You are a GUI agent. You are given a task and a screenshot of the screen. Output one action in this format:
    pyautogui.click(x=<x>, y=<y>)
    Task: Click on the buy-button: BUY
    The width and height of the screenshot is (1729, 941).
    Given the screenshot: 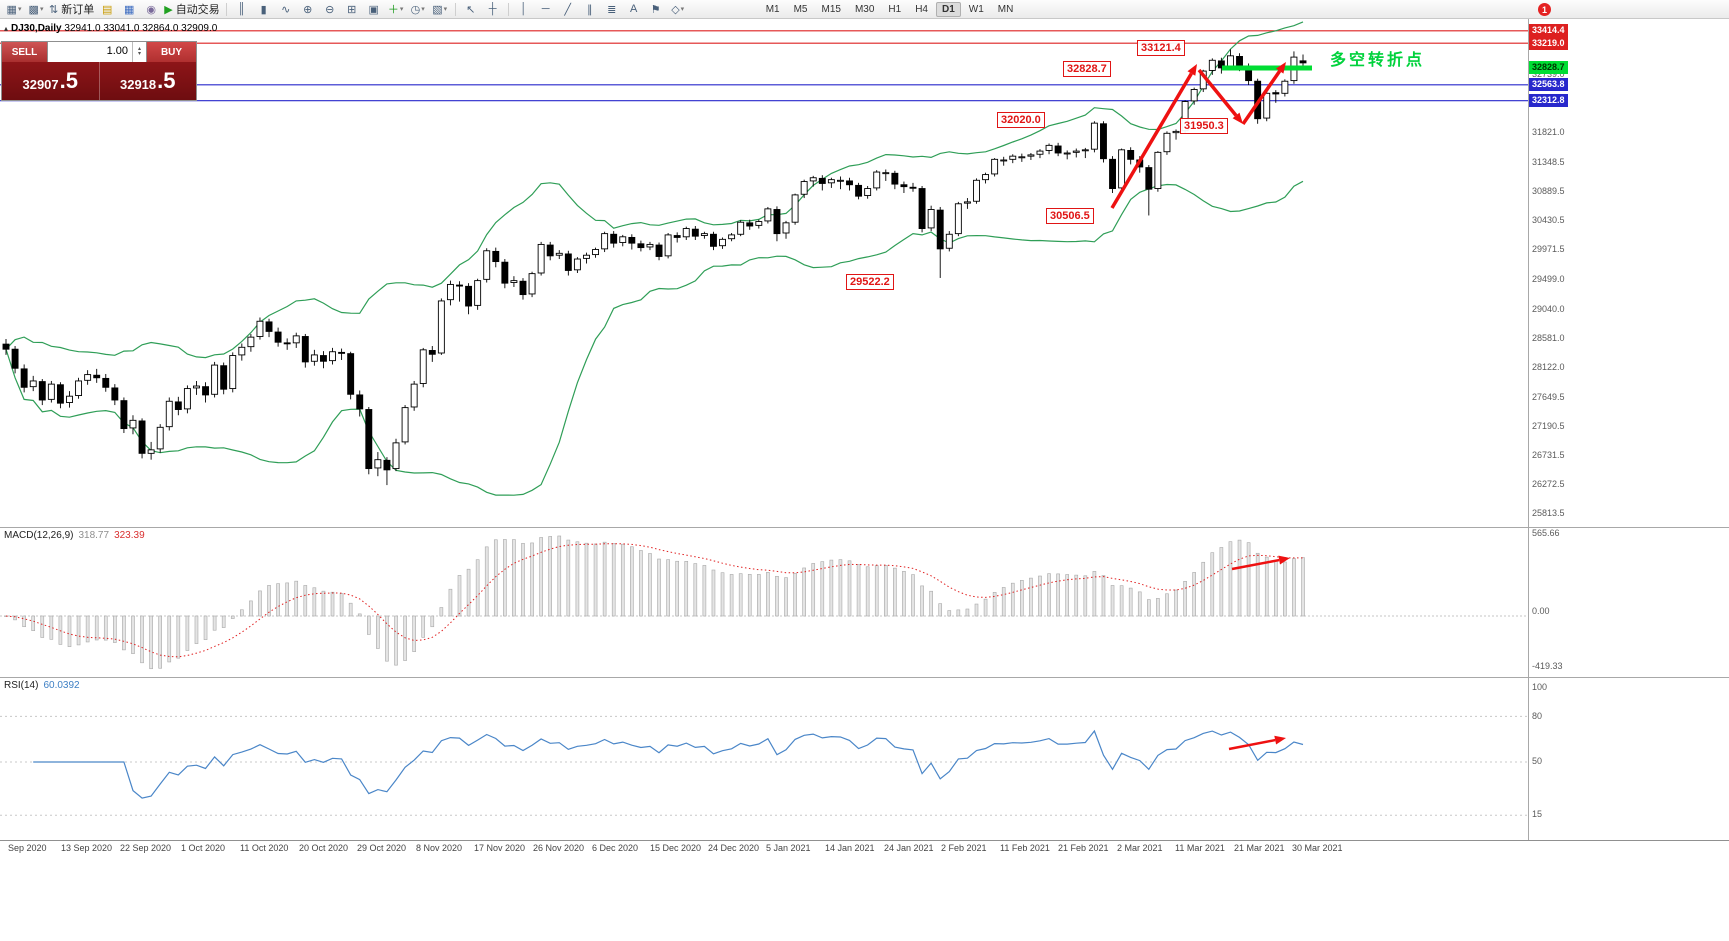 What is the action you would take?
    pyautogui.click(x=171, y=52)
    